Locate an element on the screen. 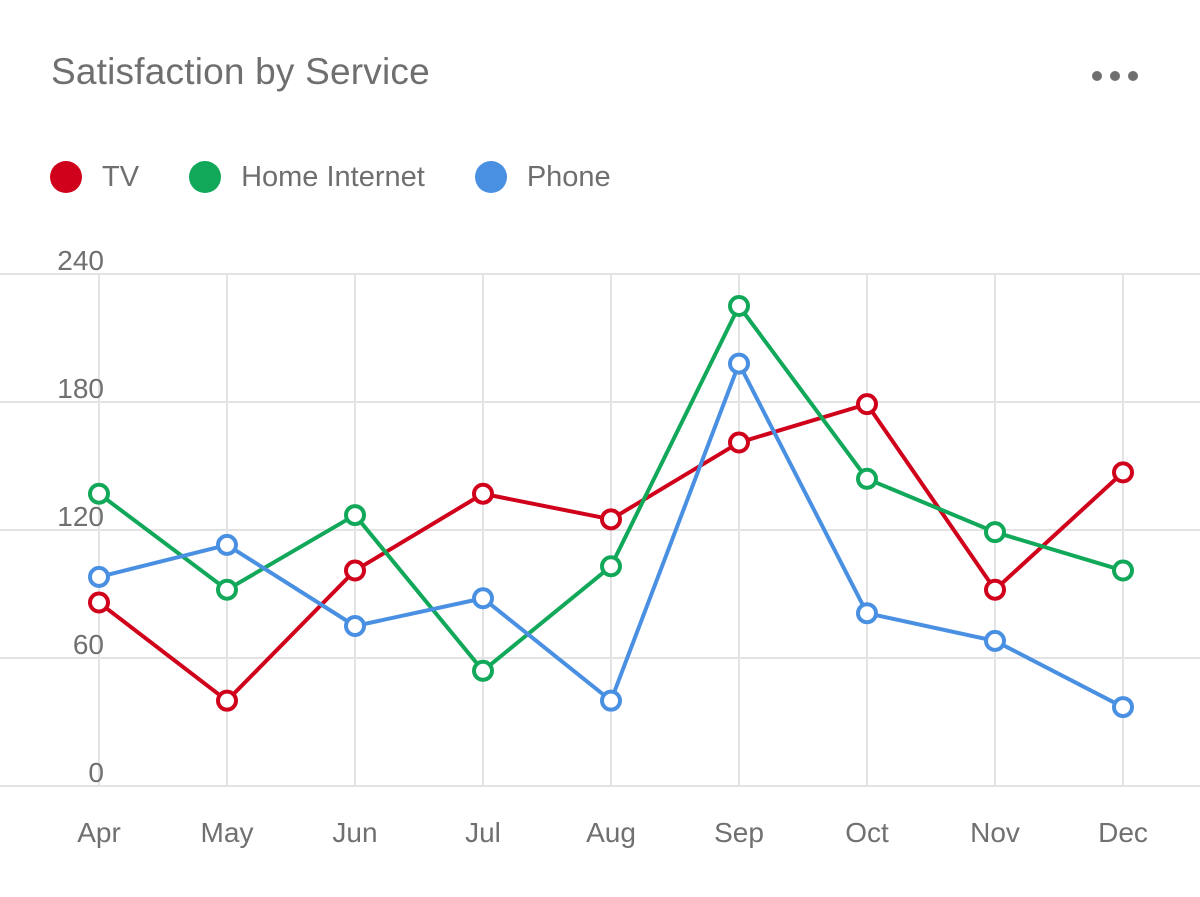 The image size is (1200, 897). y-tick-label: 60 is located at coordinates (88, 644).